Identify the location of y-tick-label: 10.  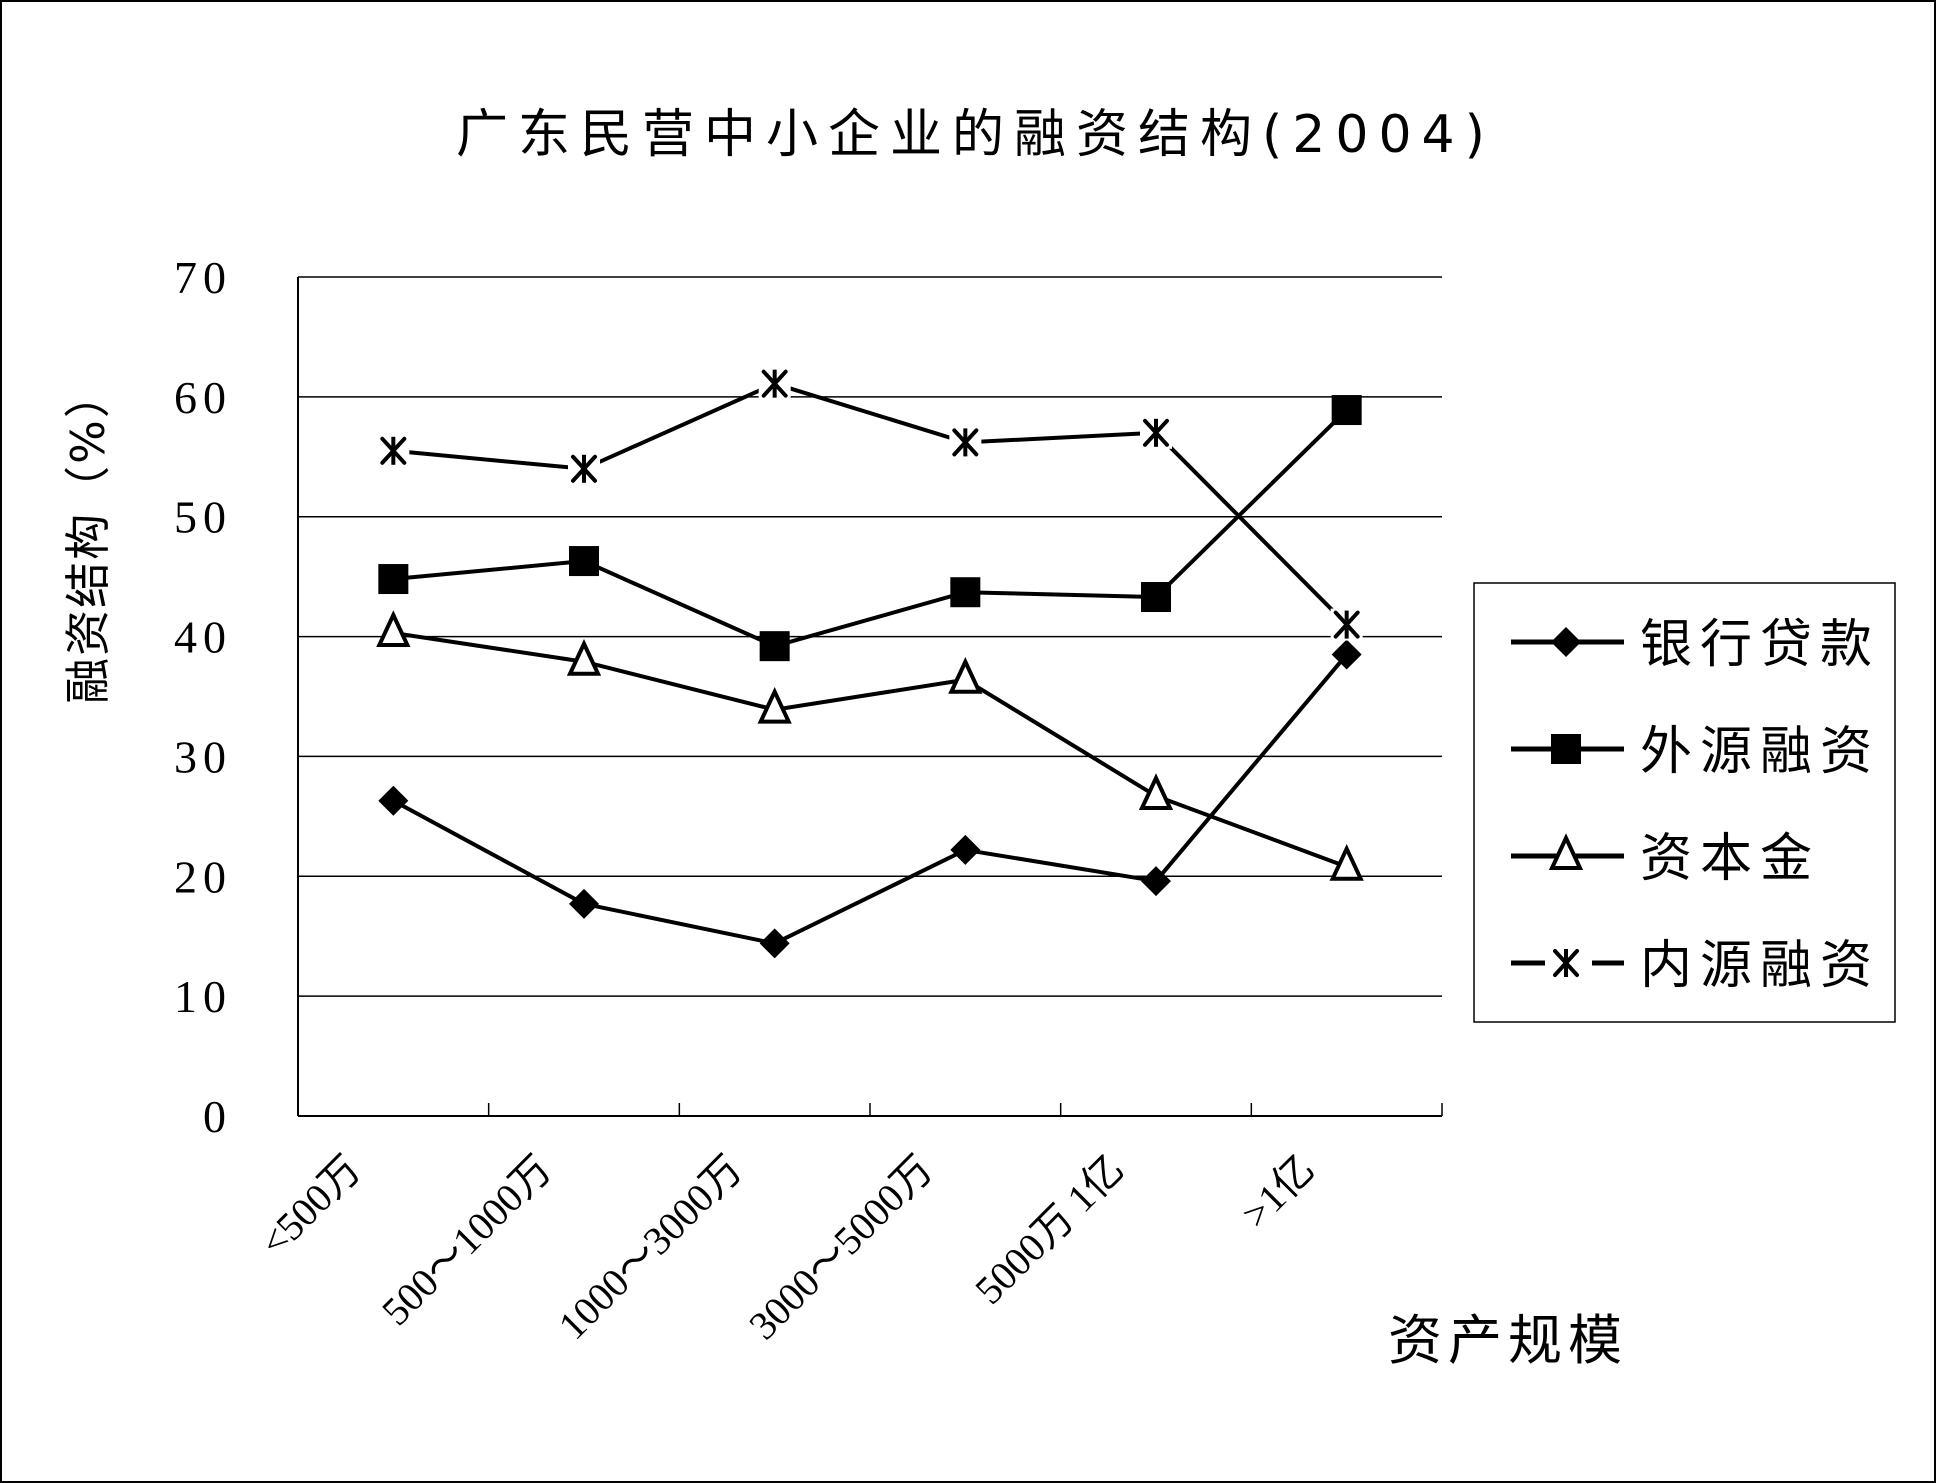
(203, 996).